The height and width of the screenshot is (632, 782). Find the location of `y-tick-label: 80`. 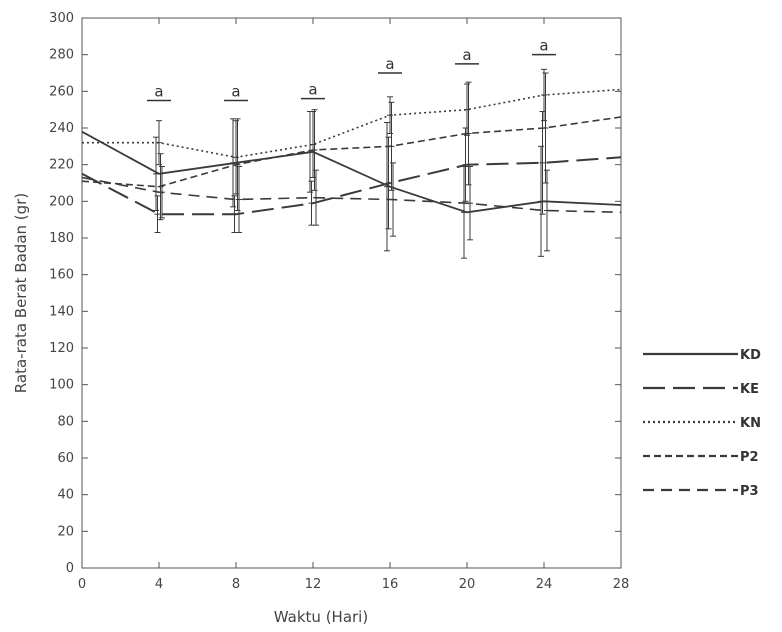

y-tick-label: 80 is located at coordinates (65, 421).